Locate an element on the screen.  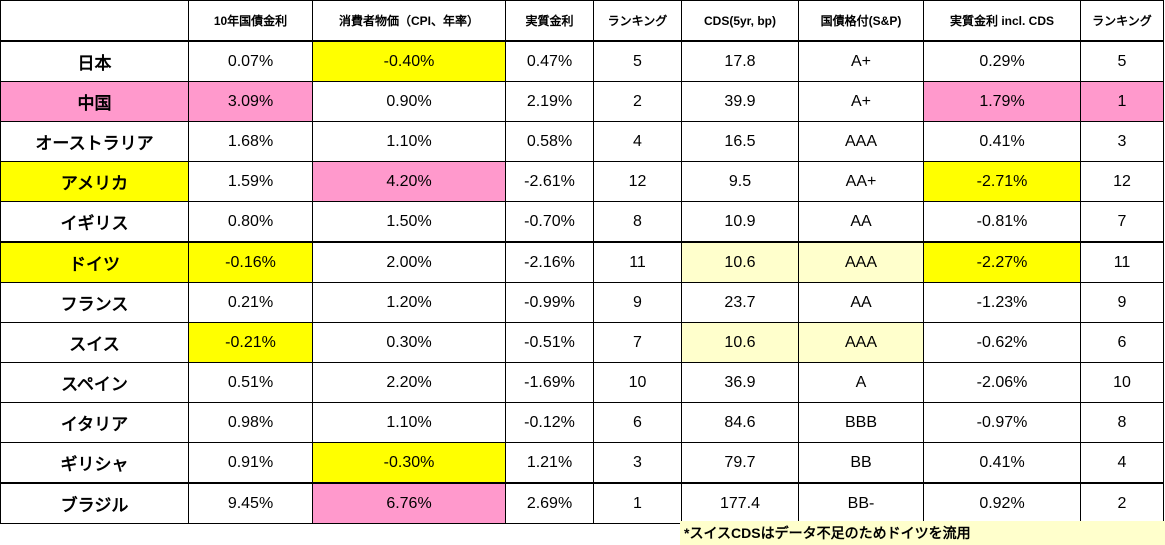
cell-country: スペイン is located at coordinates (94, 382).